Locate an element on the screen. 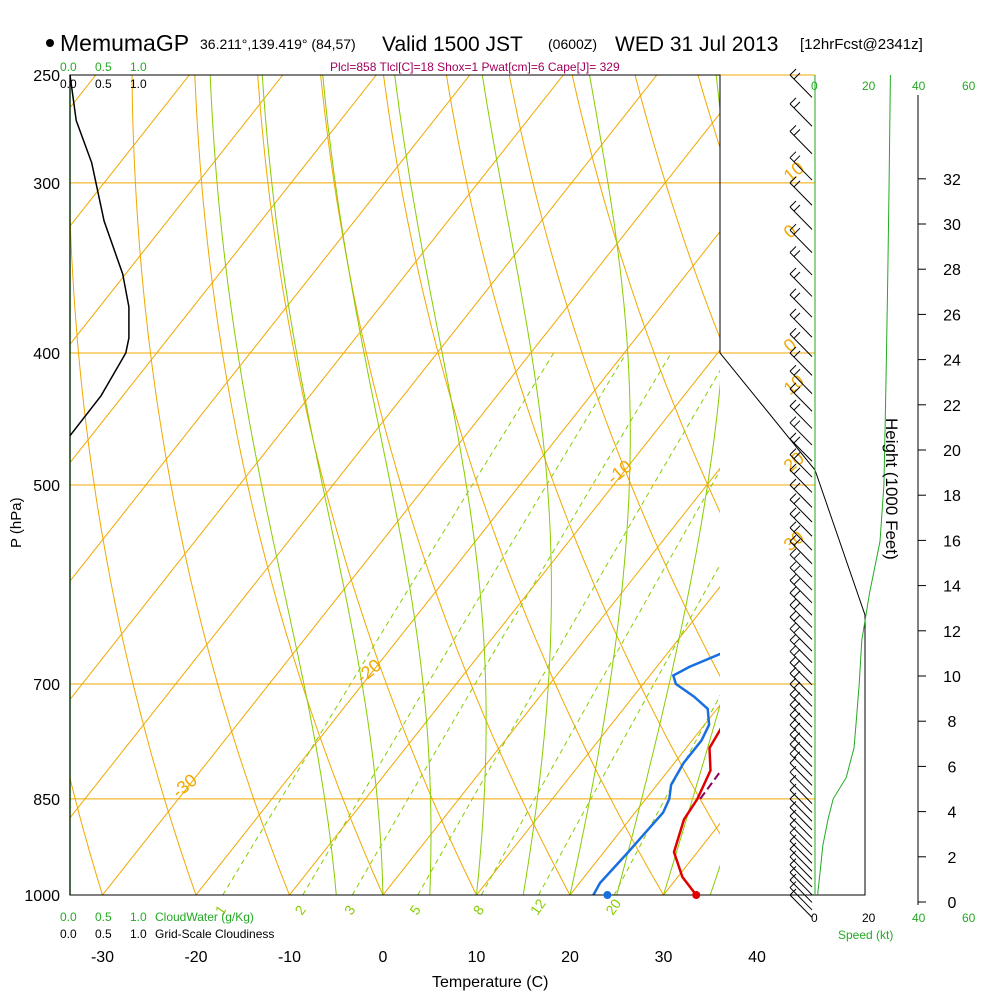 The image size is (1000, 1000). height-tick-label: 24 is located at coordinates (952, 361).